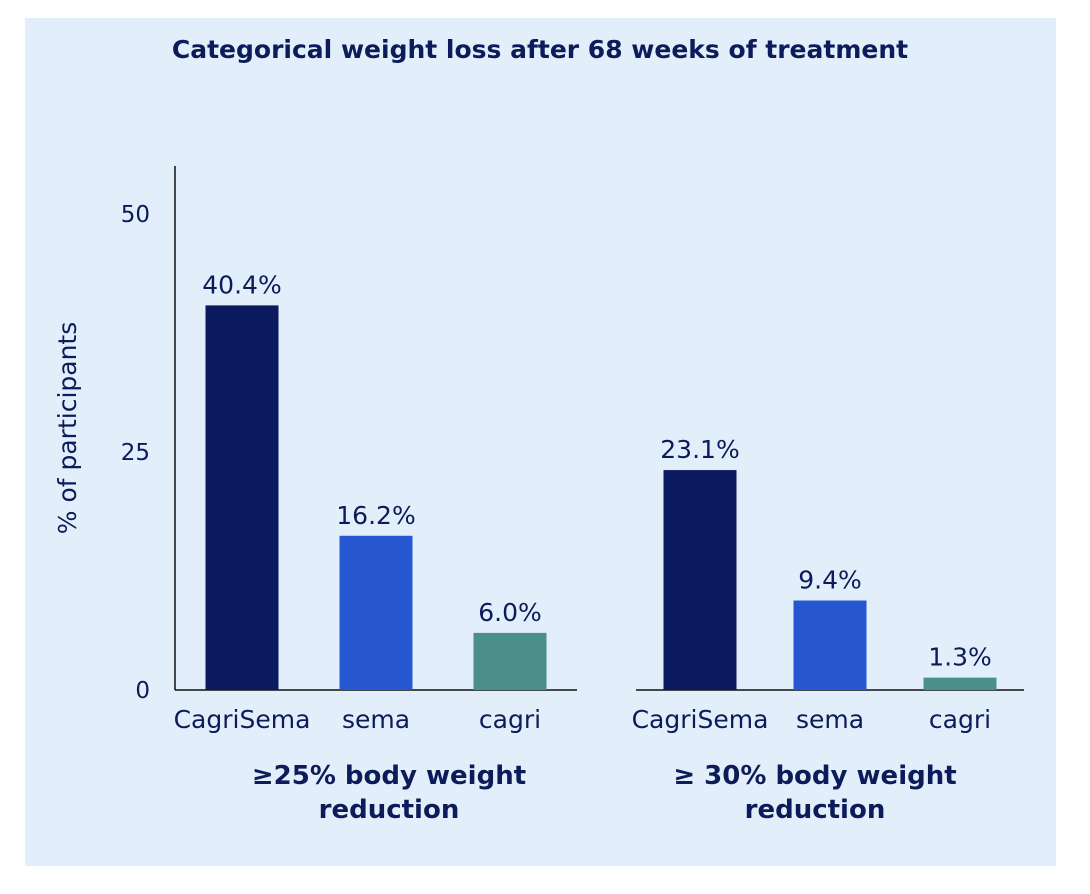 The height and width of the screenshot is (894, 1090). Describe the element at coordinates (135, 215) in the screenshot. I see `y-tick-label: 50` at that location.